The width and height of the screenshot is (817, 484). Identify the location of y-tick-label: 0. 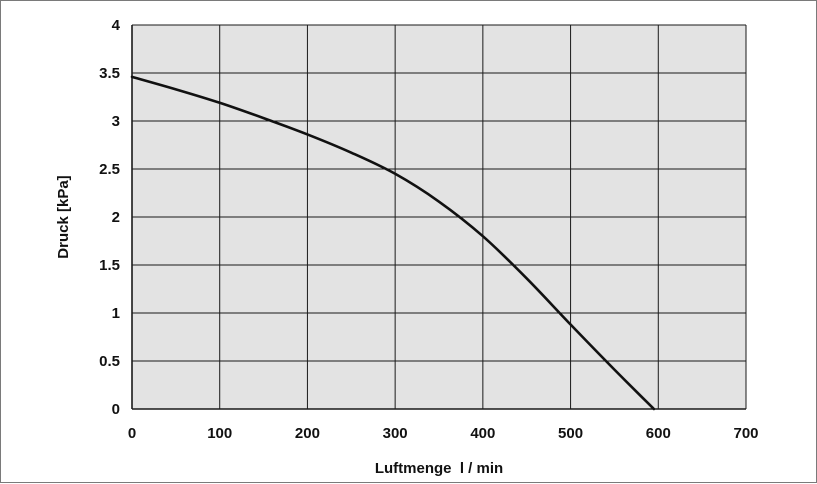
(116, 409).